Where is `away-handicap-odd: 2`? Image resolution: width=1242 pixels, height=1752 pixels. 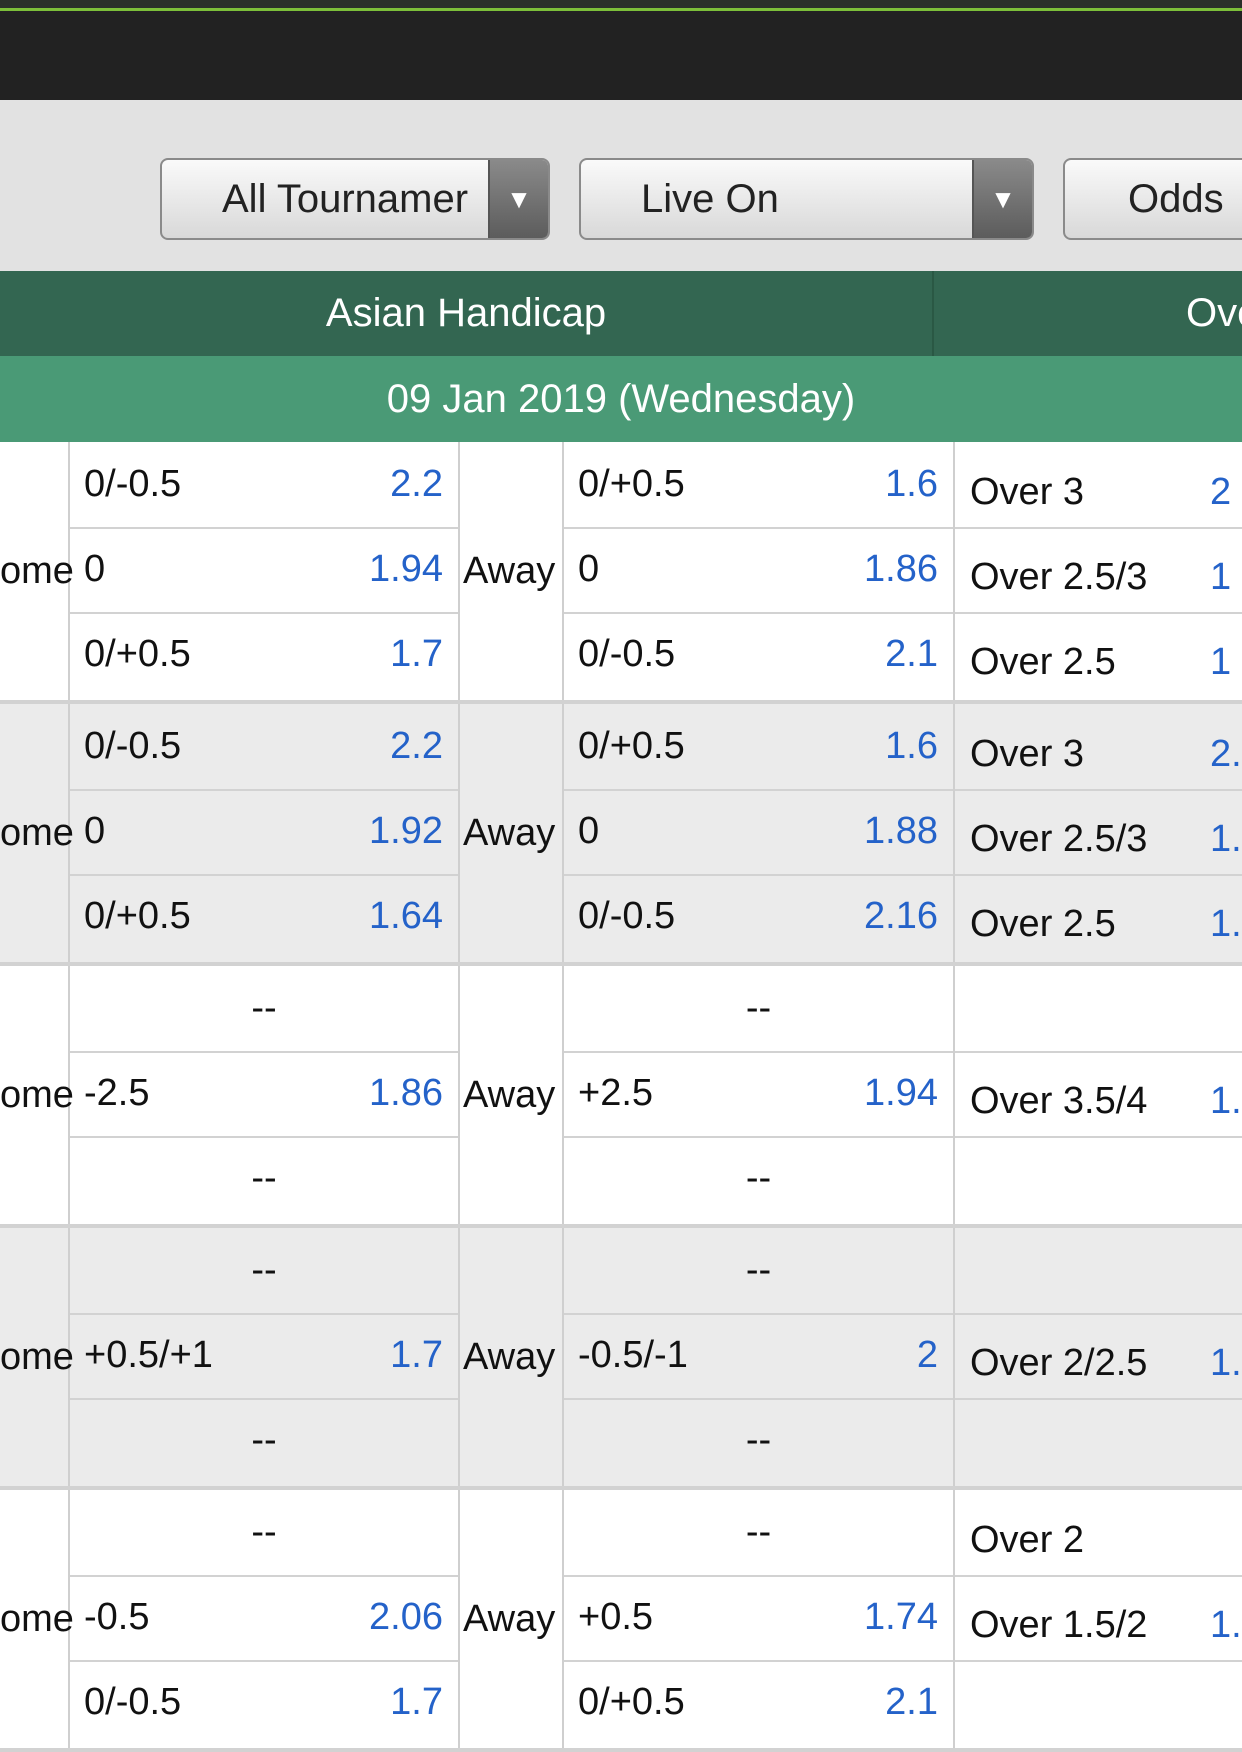 away-handicap-odd: 2 is located at coordinates (927, 1355).